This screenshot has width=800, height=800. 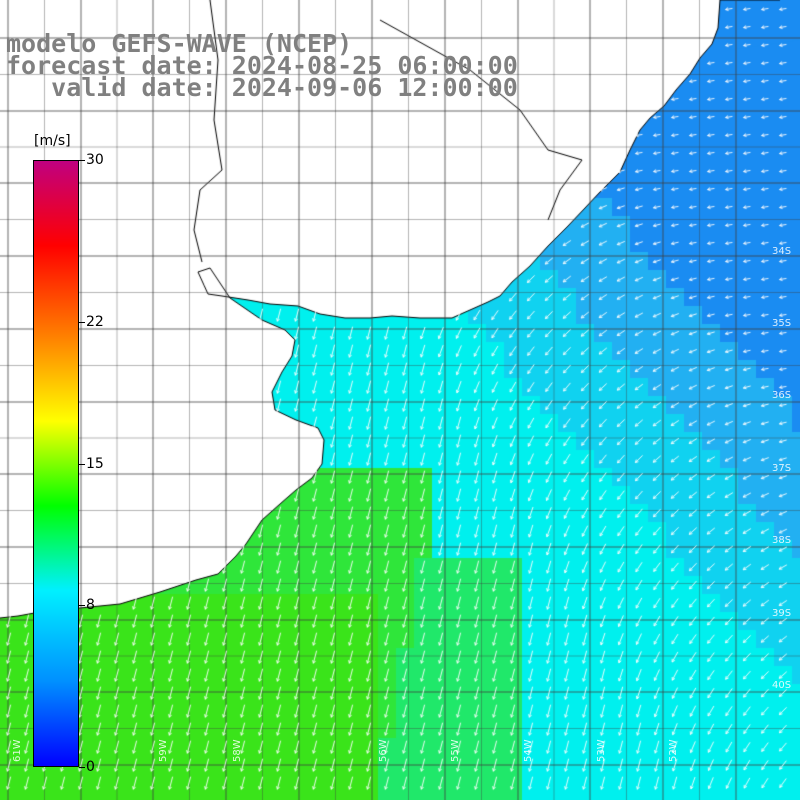 What do you see at coordinates (237, 750) in the screenshot?
I see `longitude-label: 58W` at bounding box center [237, 750].